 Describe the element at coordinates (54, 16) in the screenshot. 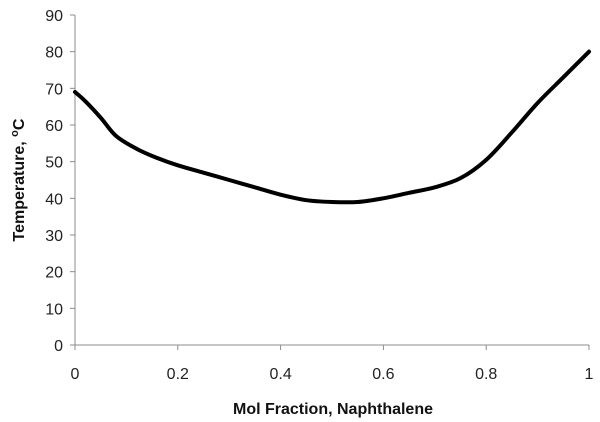

I see `y-tick-label: 90` at that location.